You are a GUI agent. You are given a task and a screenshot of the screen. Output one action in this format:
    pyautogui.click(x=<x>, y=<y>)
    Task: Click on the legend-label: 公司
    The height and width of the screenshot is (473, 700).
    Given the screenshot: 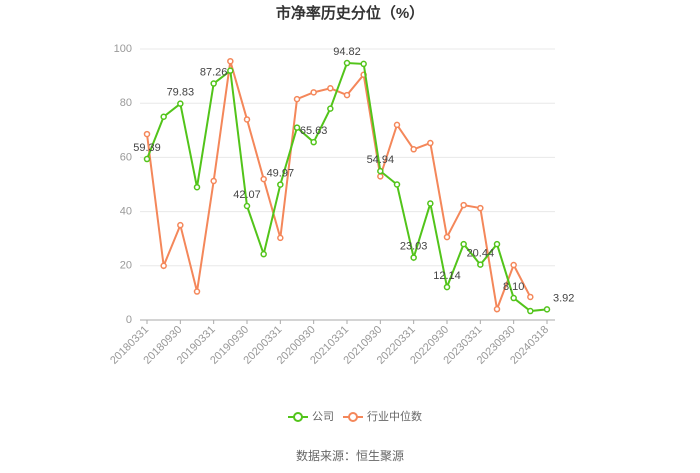 What is the action you would take?
    pyautogui.click(x=323, y=417)
    